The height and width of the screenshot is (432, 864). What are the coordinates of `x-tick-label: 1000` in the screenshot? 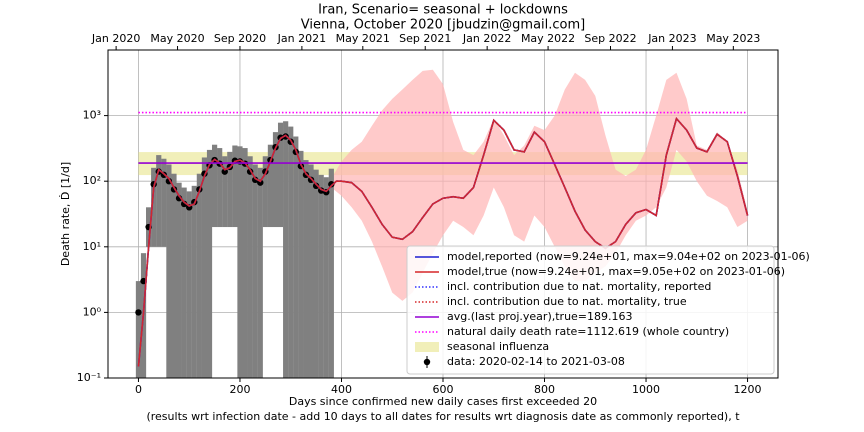 It's located at (646, 389).